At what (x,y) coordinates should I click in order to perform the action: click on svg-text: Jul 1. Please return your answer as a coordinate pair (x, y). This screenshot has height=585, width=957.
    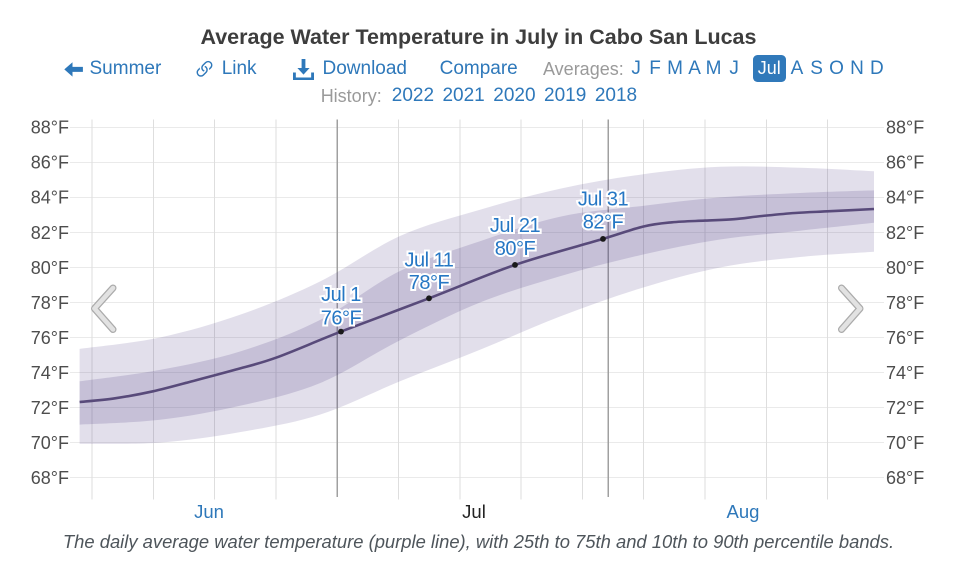
    Looking at the image, I should click on (341, 295).